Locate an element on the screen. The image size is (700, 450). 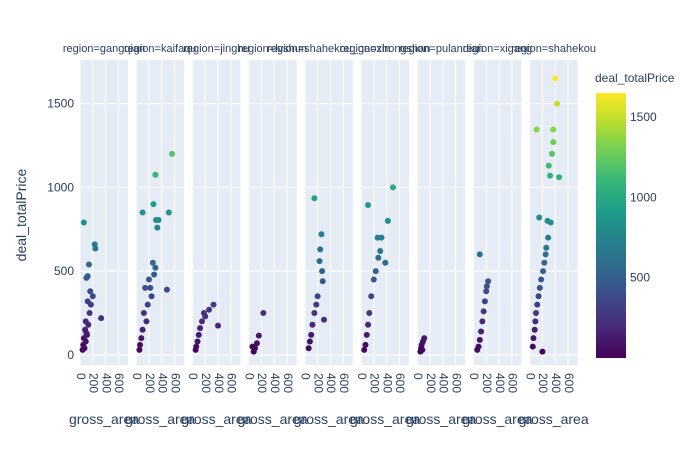
facet-title: region=zhongshan is located at coordinates (385, 49).